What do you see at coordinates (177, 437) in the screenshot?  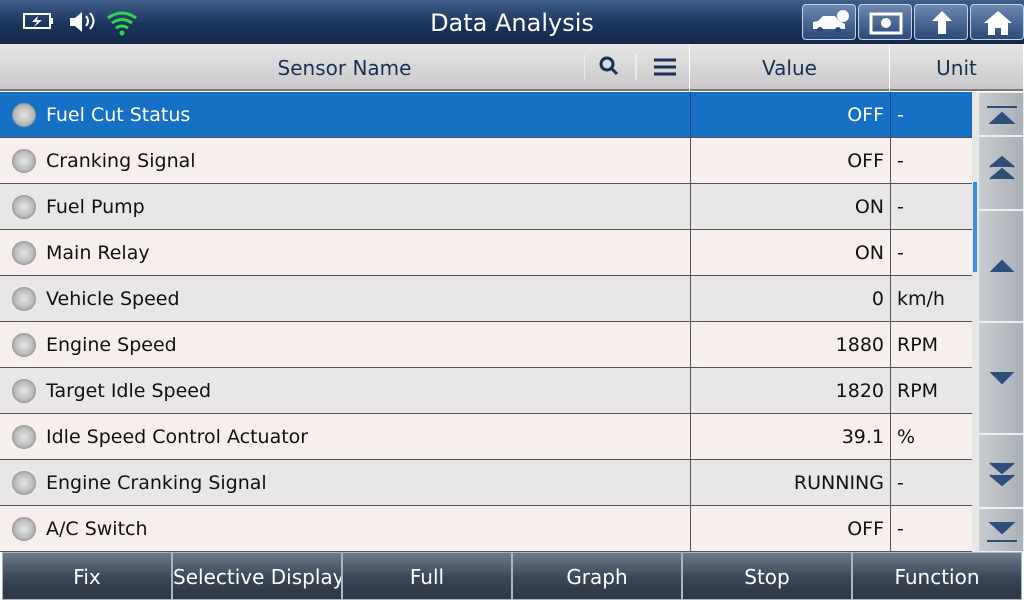 I see `sensor-name: Idle Speed Control Actuator` at bounding box center [177, 437].